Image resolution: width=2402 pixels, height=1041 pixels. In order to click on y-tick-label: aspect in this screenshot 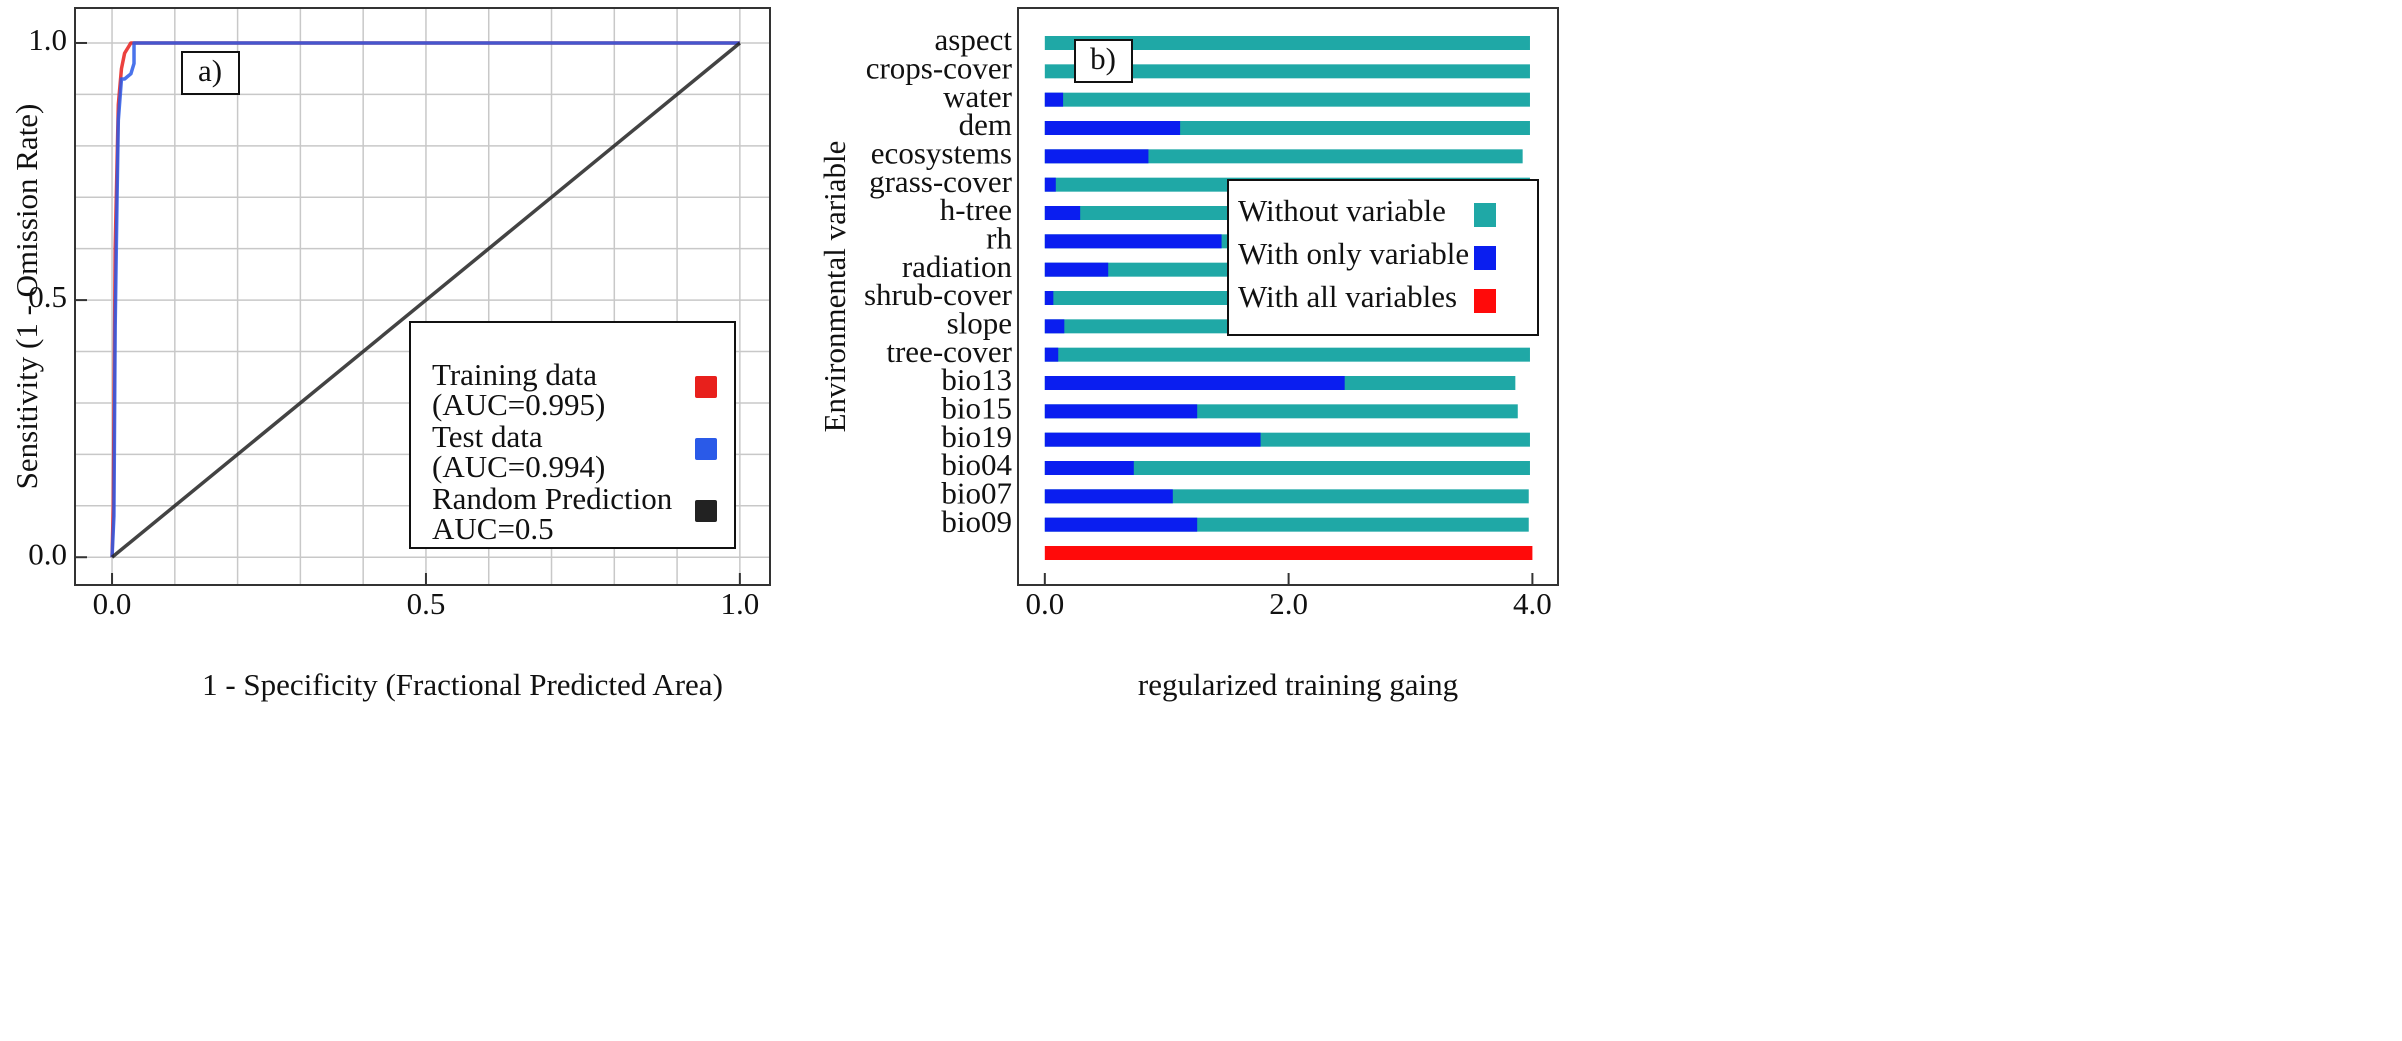, I will do `click(974, 39)`.